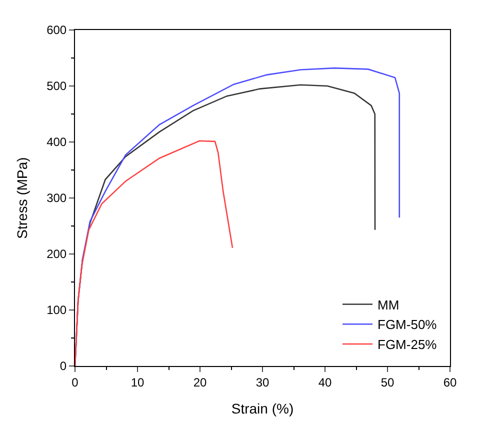 Image resolution: width=485 pixels, height=426 pixels. What do you see at coordinates (200, 382) in the screenshot?
I see `x-tick-label: 20` at bounding box center [200, 382].